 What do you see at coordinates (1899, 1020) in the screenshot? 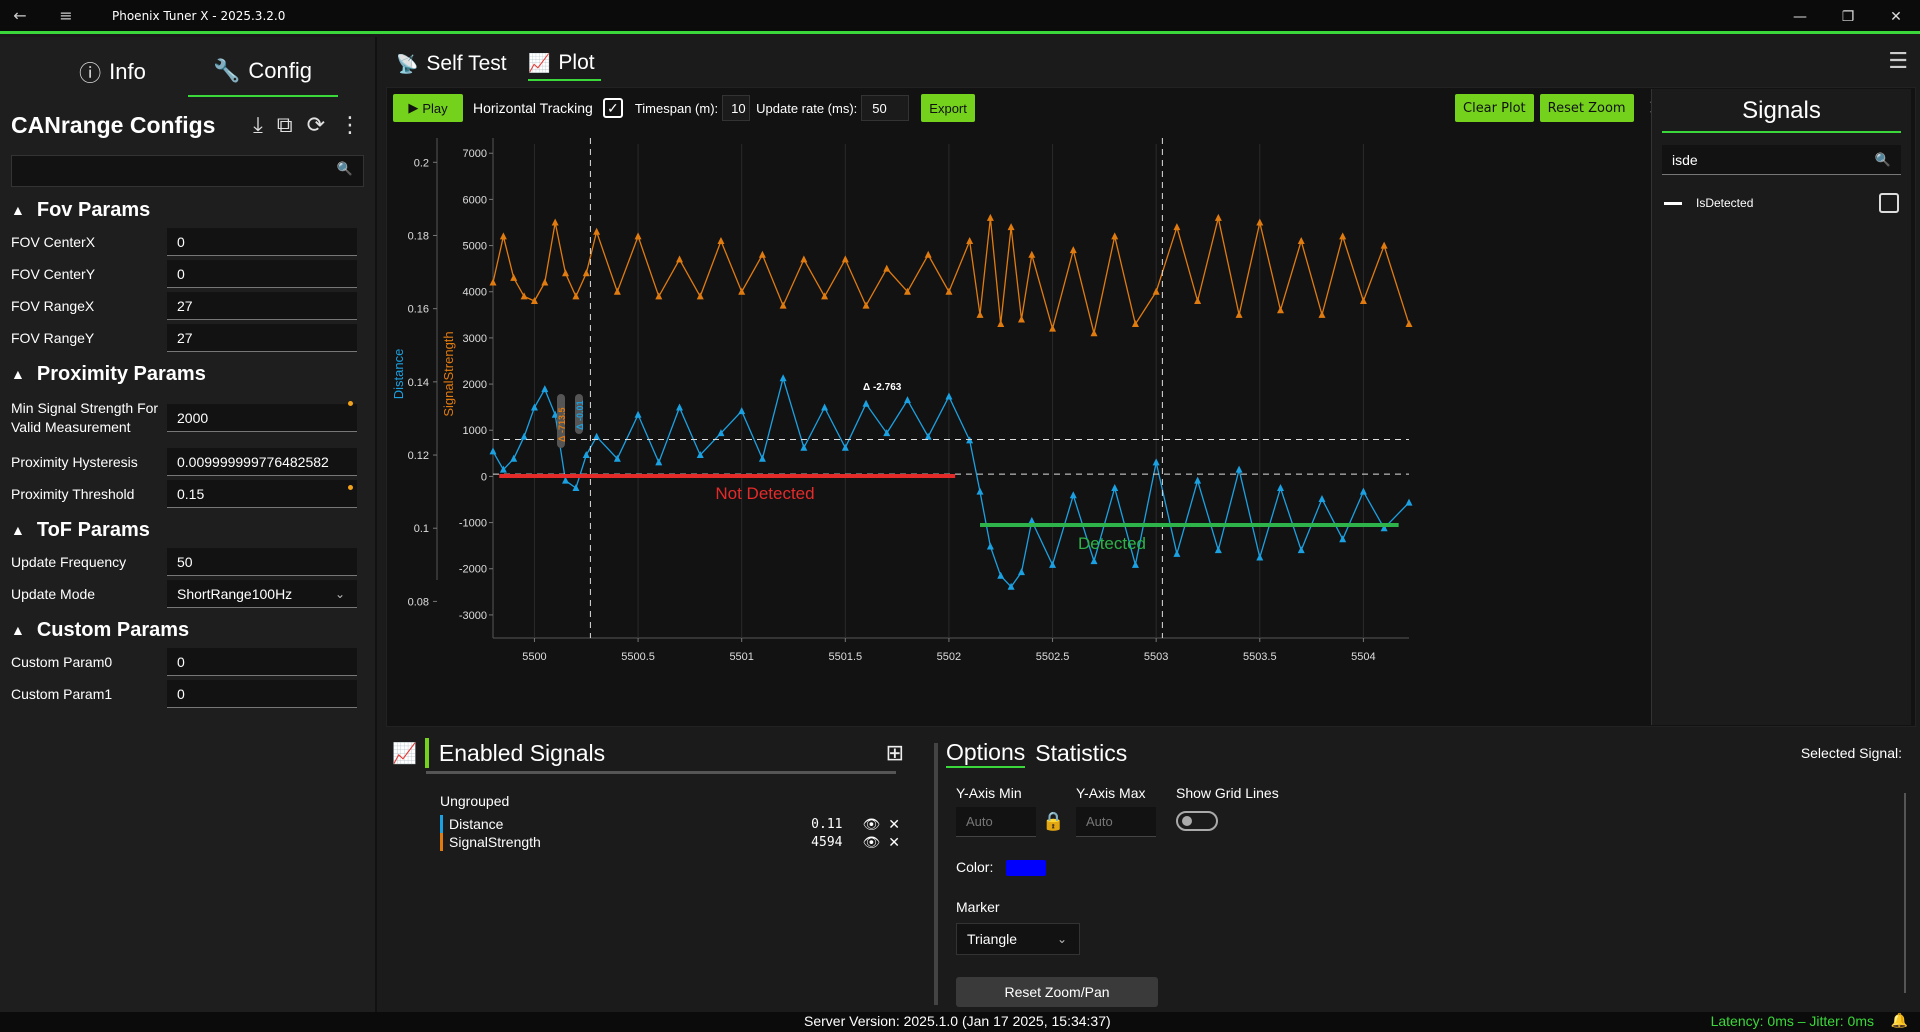
I see `bell-icon: 🔔` at bounding box center [1899, 1020].